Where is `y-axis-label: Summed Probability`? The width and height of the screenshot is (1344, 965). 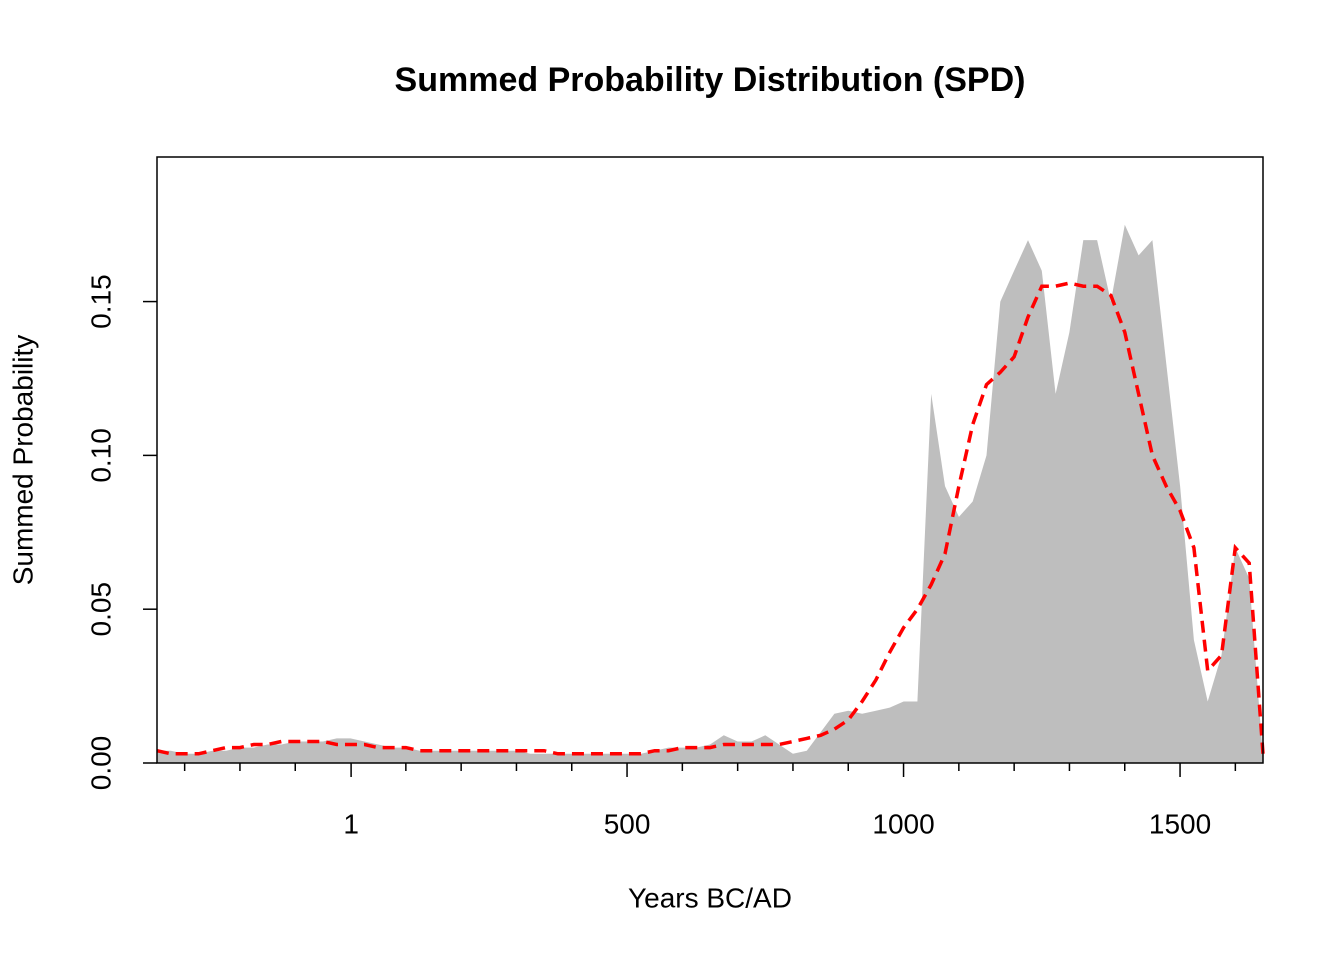
y-axis-label: Summed Probability is located at coordinates (22, 460).